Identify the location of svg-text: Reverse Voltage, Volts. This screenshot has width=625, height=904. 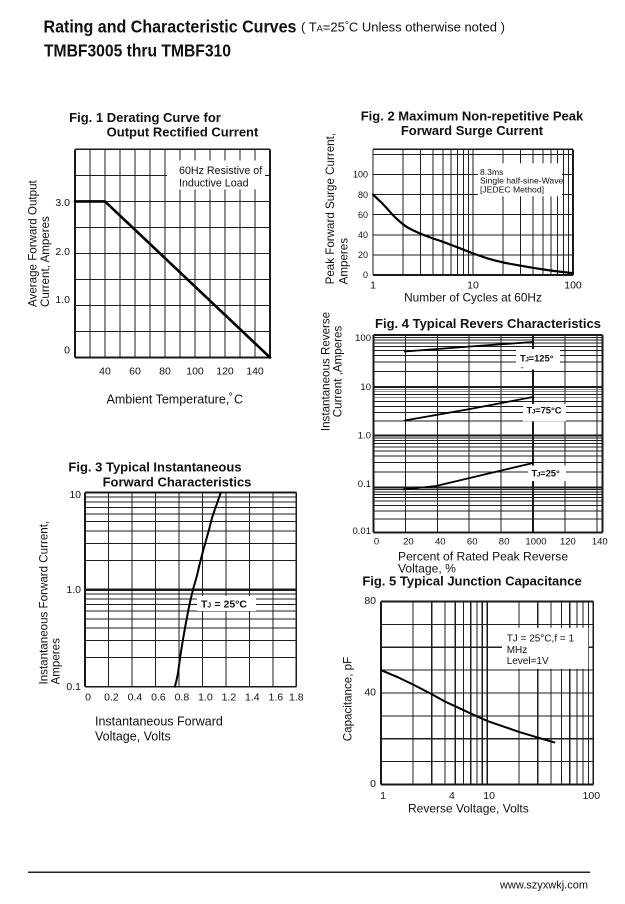
(468, 809).